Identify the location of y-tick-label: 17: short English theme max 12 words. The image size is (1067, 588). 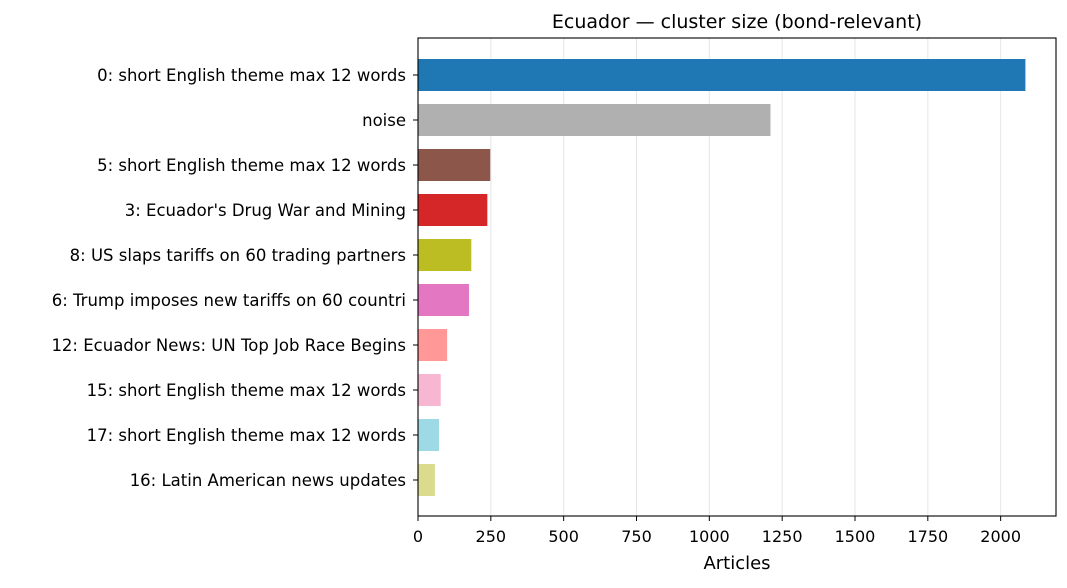
(246, 435).